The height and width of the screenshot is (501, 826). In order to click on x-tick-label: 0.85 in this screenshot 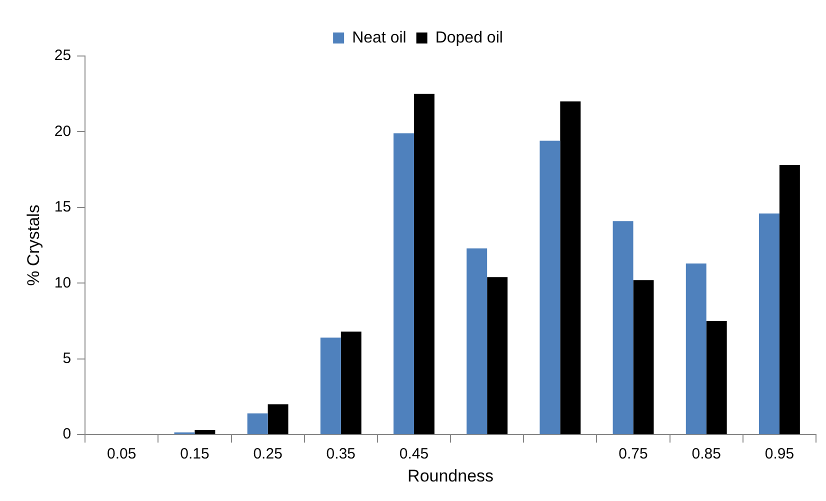, I will do `click(706, 454)`.